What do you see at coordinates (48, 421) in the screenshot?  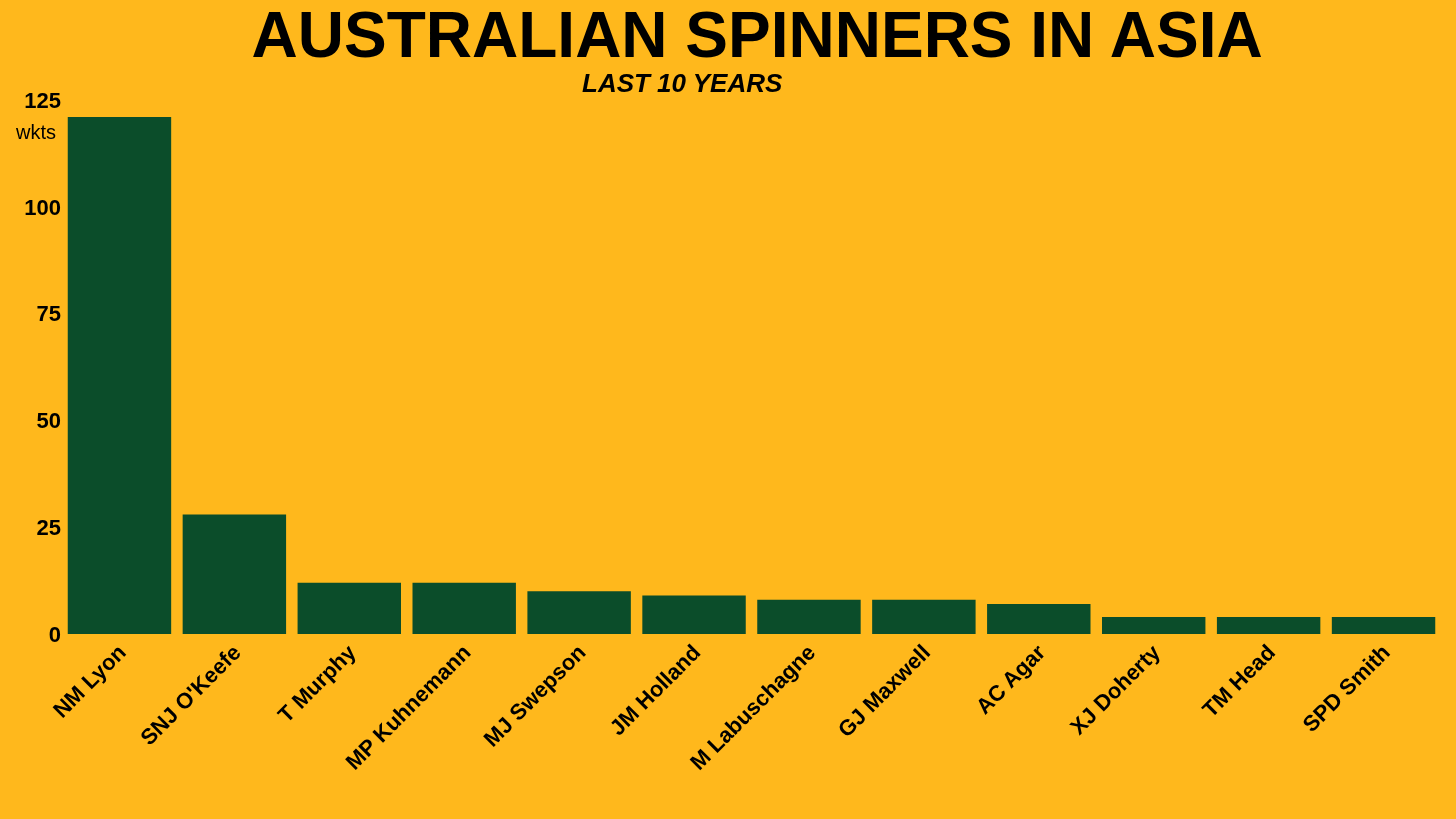 I see `y-tick-label: 50` at bounding box center [48, 421].